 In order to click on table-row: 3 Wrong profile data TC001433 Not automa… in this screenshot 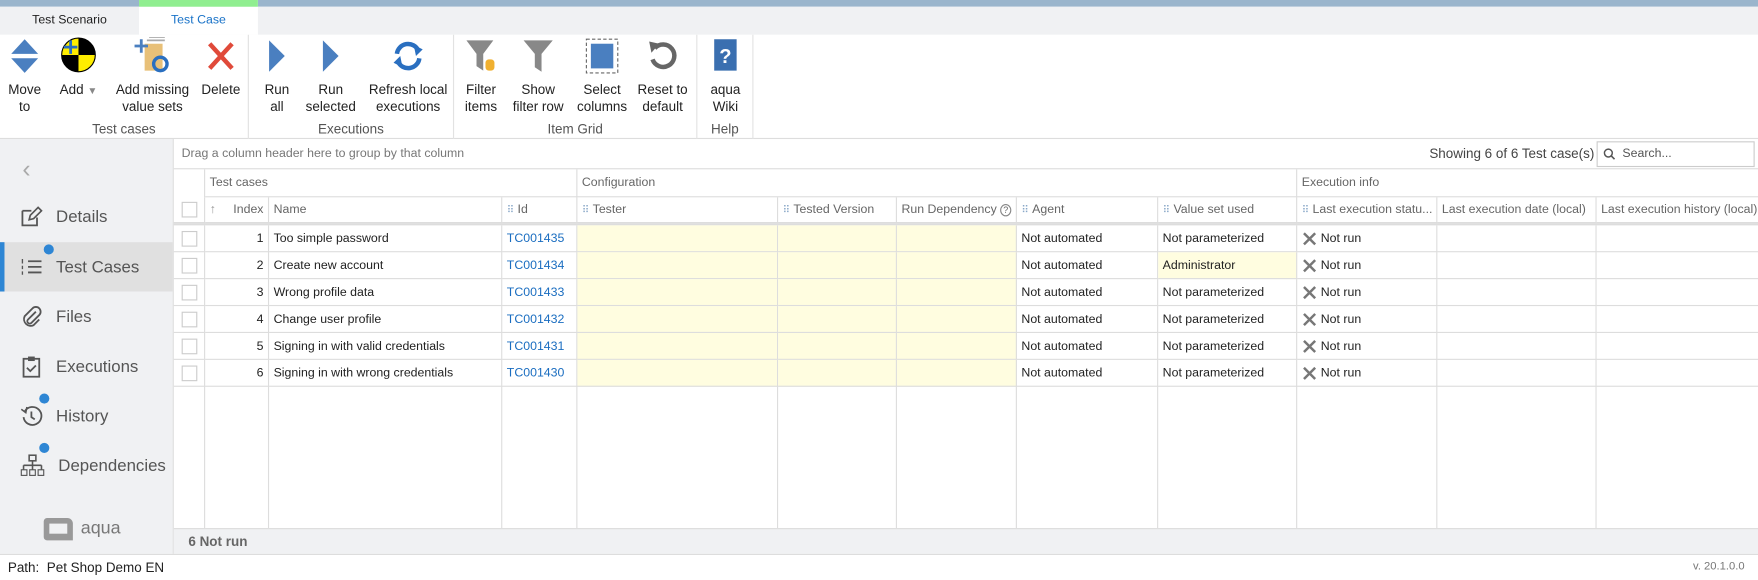, I will do `click(965, 293)`.